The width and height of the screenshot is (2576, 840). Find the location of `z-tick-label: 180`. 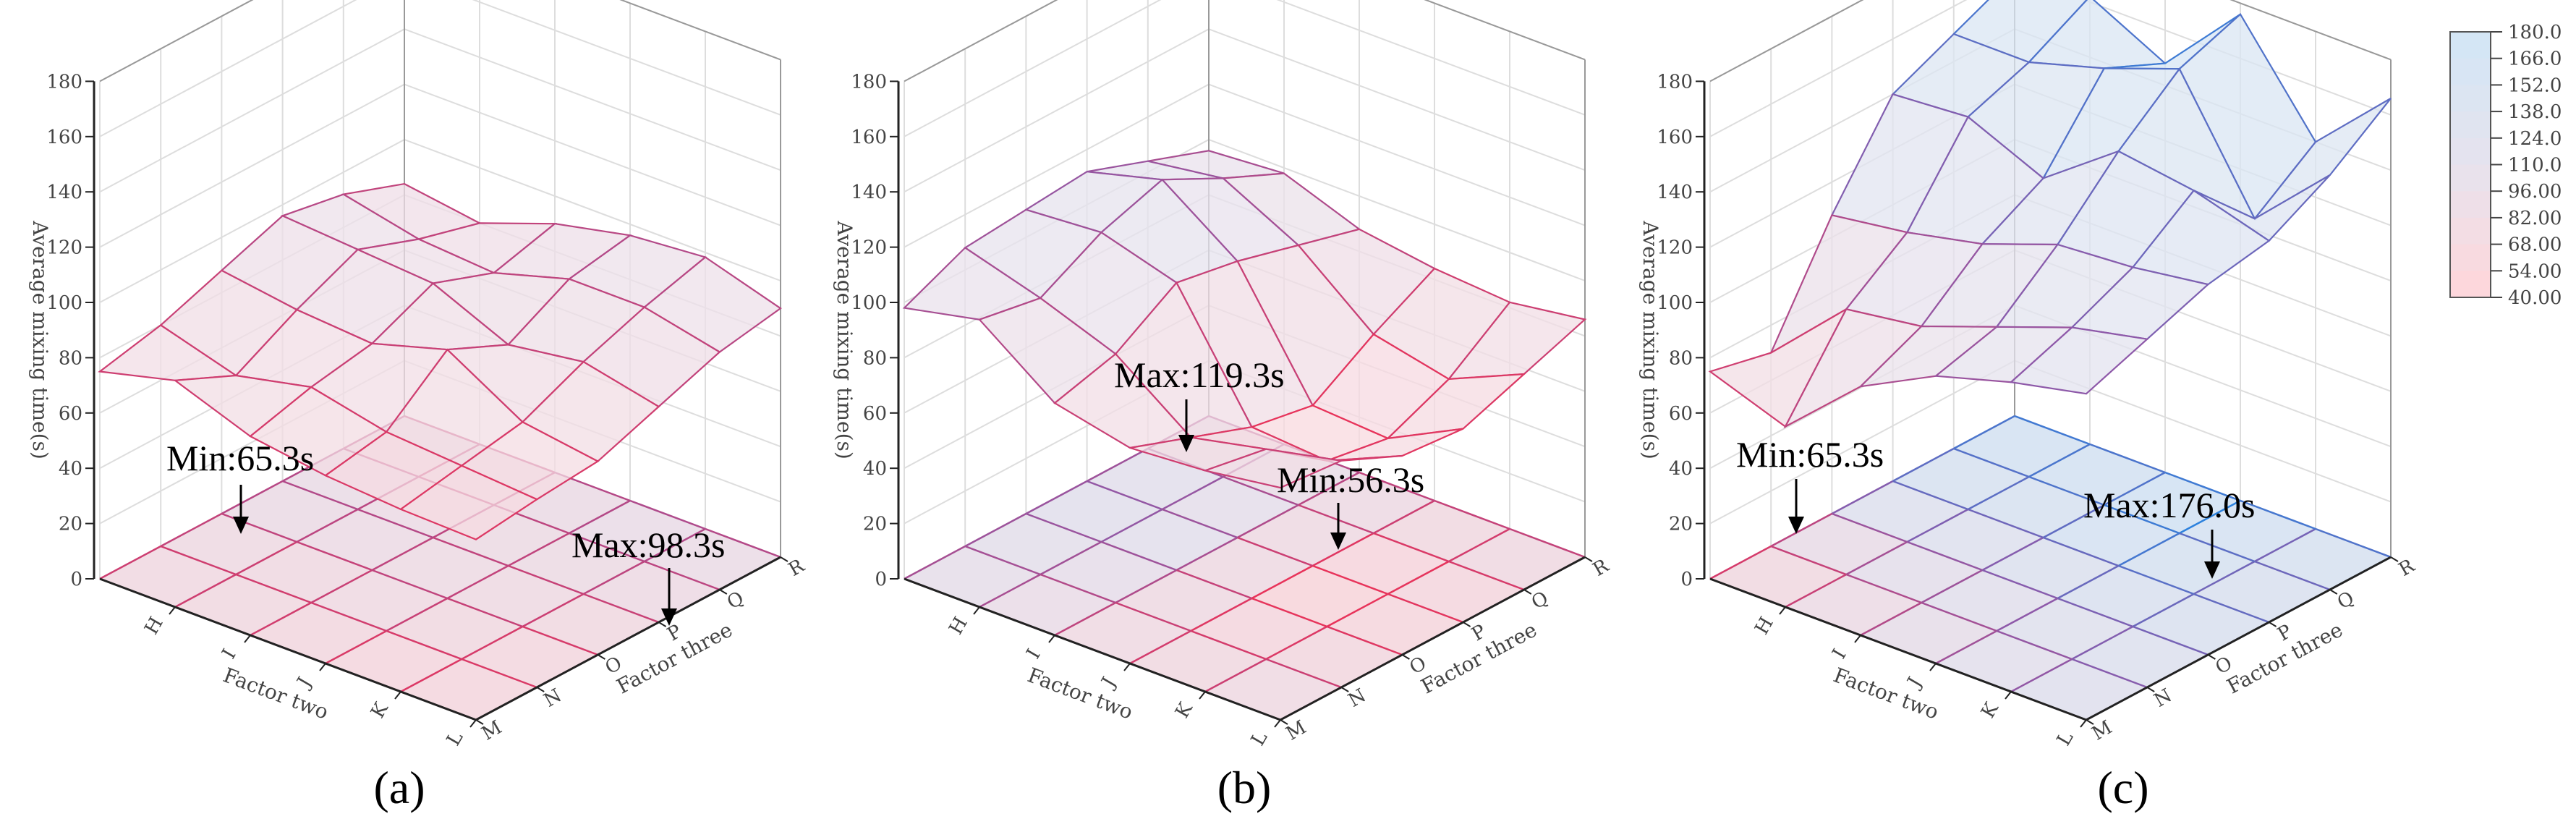

z-tick-label: 180 is located at coordinates (869, 82).